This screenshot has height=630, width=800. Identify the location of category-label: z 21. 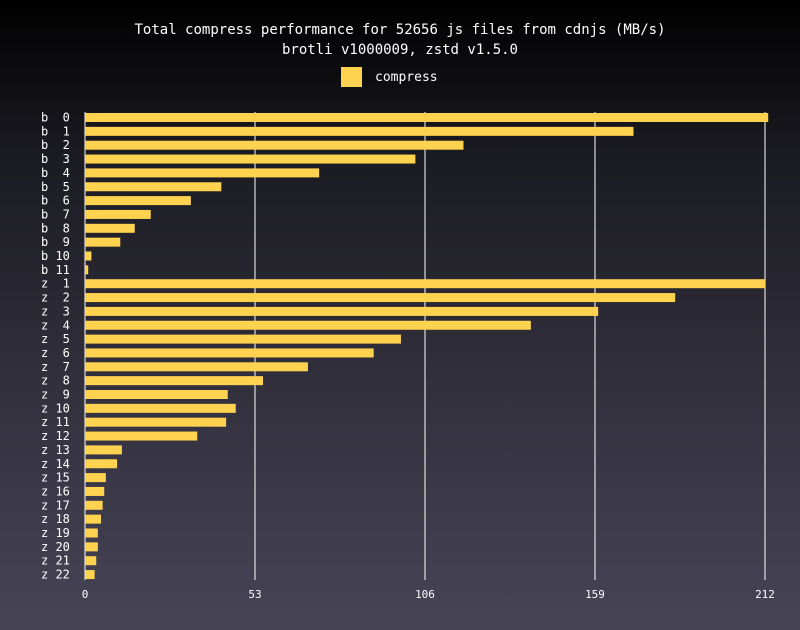
(55, 561).